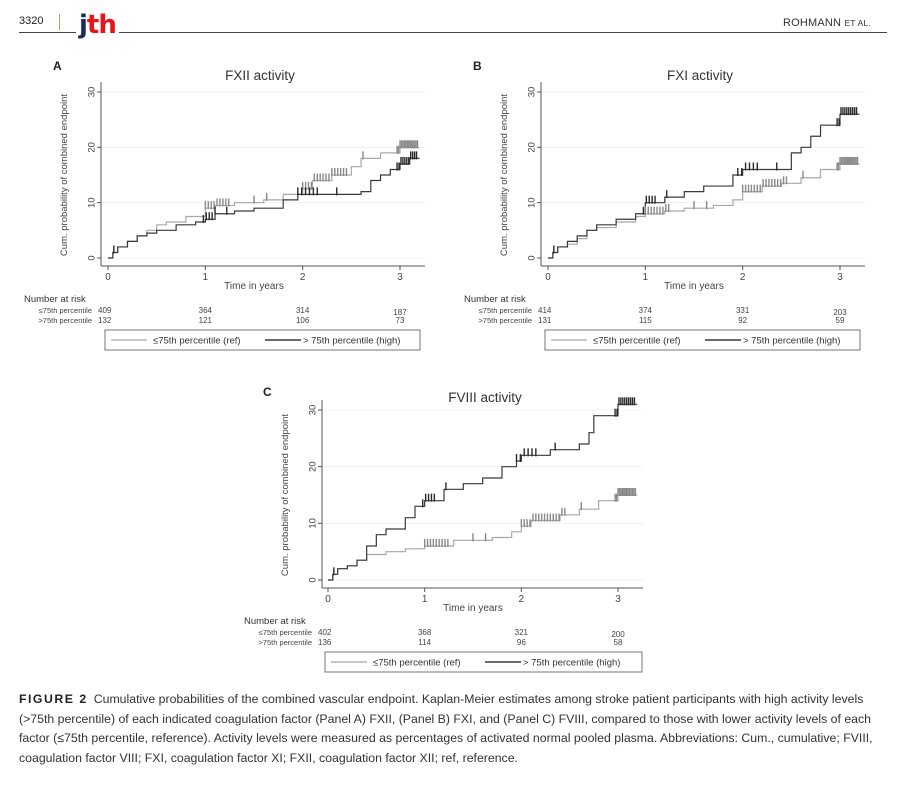 The image size is (904, 788). I want to click on risk-value: 187, so click(400, 312).